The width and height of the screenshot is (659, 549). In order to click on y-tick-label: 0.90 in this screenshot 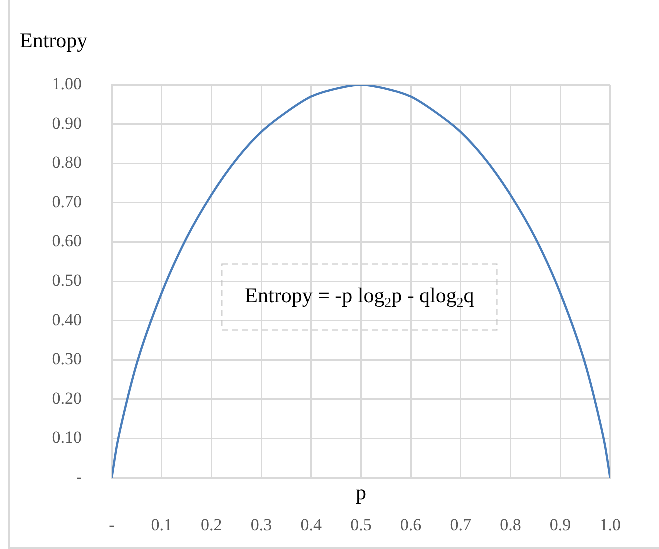, I will do `click(67, 123)`.